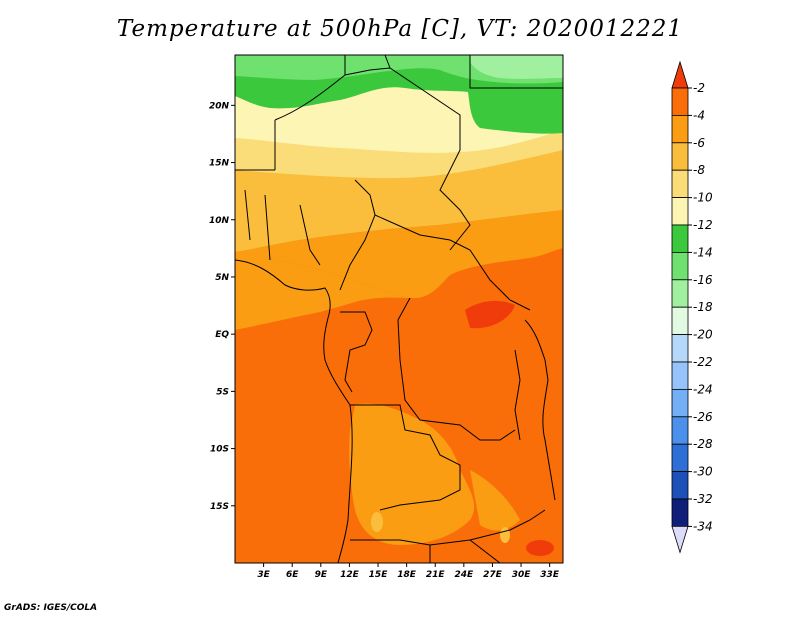 This screenshot has width=800, height=618. I want to click on lon-tick-label: 30E, so click(522, 575).